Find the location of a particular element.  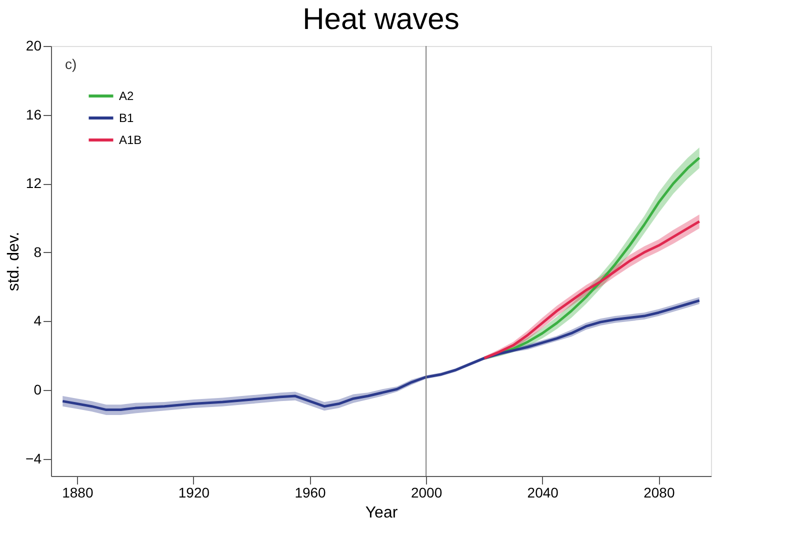

x-tick-label: 1880 is located at coordinates (78, 492).